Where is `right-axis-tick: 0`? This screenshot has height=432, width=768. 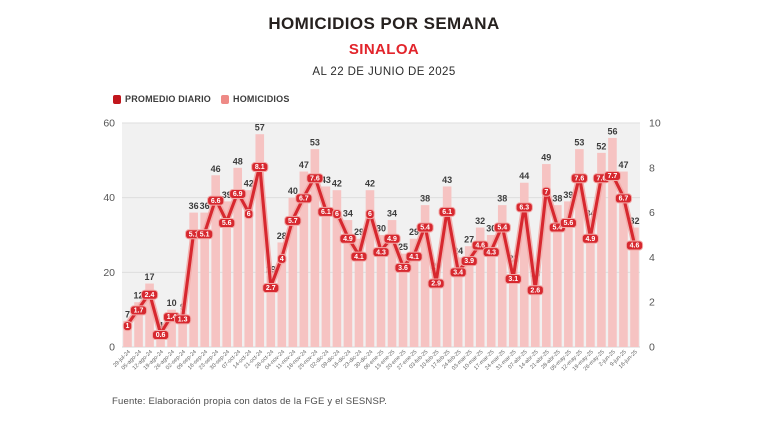 right-axis-tick: 0 is located at coordinates (652, 348).